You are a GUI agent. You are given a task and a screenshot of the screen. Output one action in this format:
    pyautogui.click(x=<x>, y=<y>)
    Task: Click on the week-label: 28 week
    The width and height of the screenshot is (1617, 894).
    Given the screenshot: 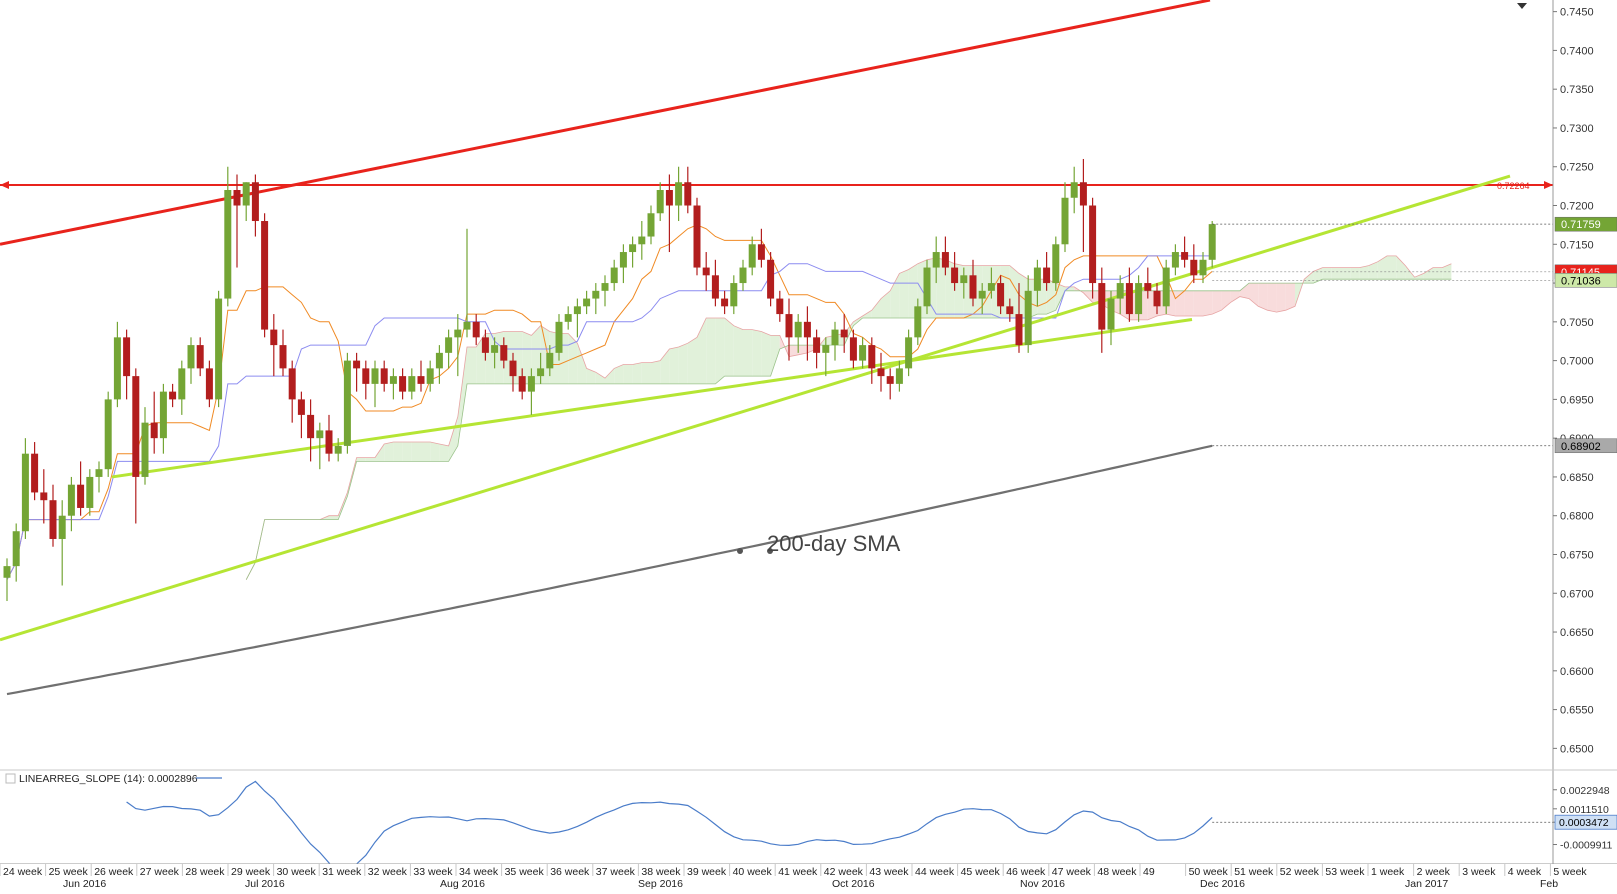 What is the action you would take?
    pyautogui.click(x=205, y=872)
    